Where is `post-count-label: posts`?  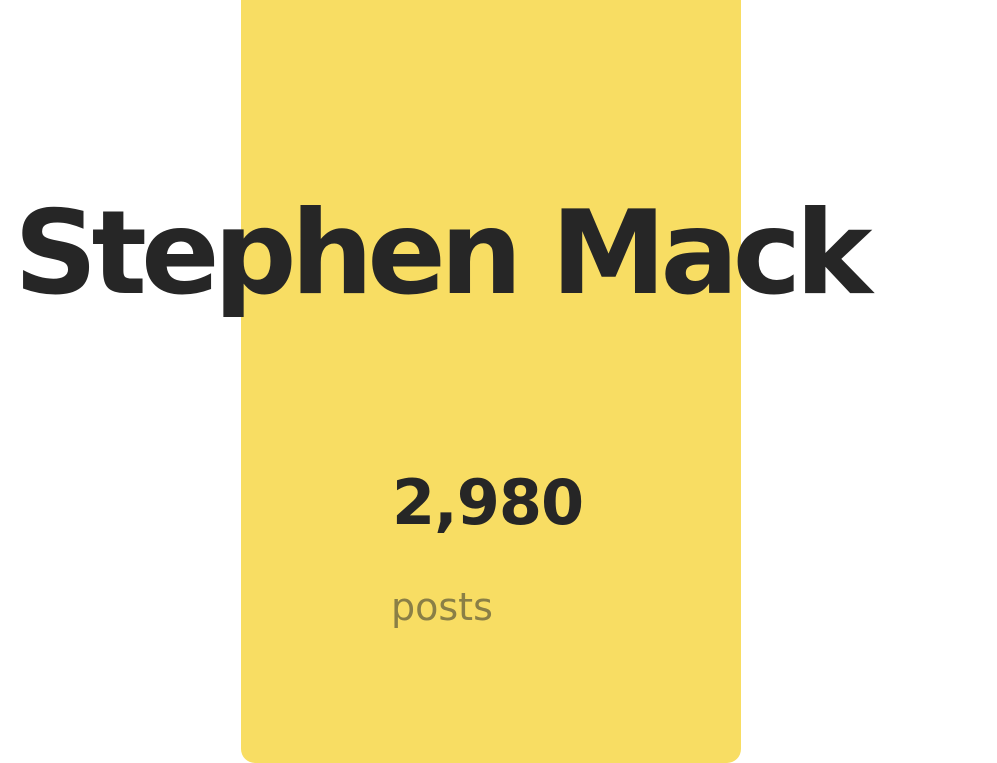 post-count-label: posts is located at coordinates (442, 607).